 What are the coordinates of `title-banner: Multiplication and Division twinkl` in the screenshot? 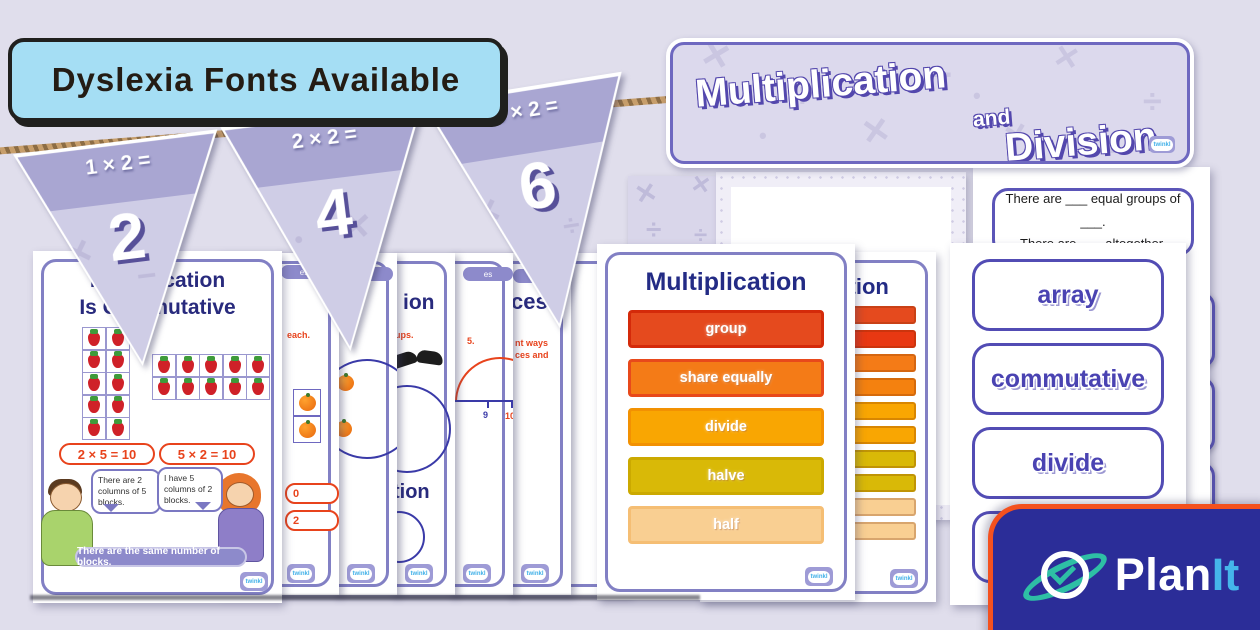 It's located at (930, 103).